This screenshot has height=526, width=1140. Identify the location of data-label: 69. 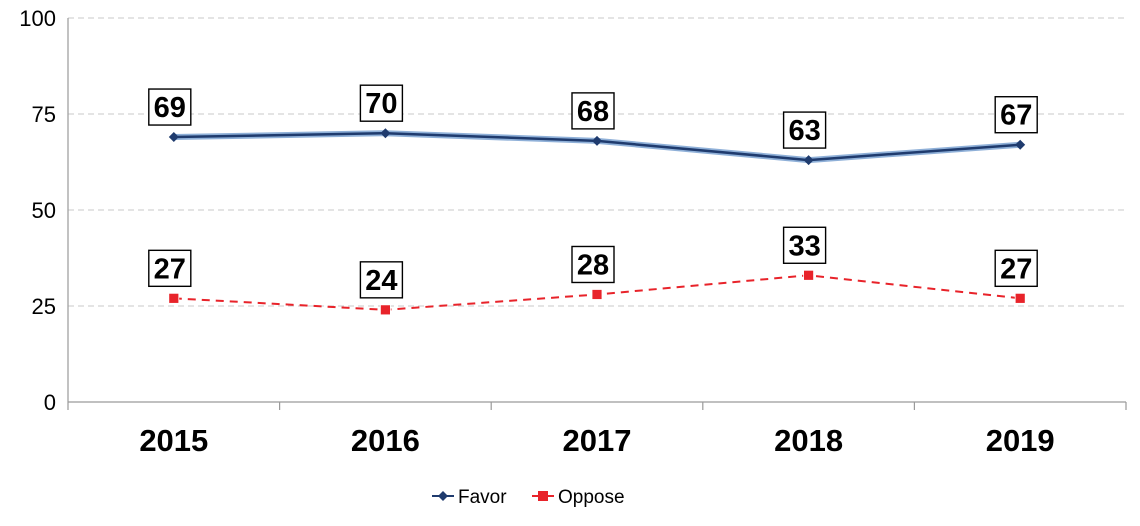
(170, 108).